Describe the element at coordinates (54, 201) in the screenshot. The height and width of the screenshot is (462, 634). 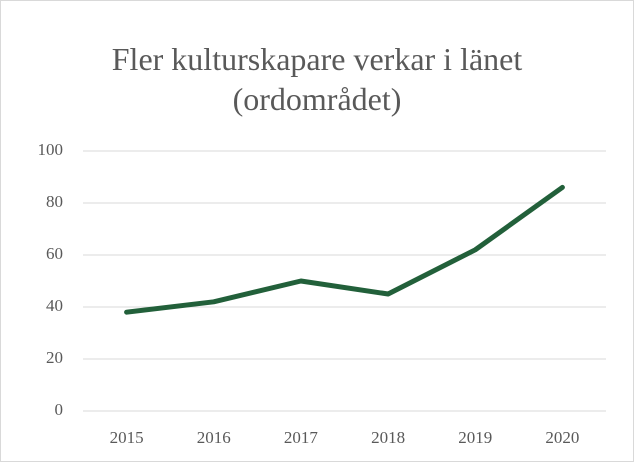
I see `y-tick-label: 80` at that location.